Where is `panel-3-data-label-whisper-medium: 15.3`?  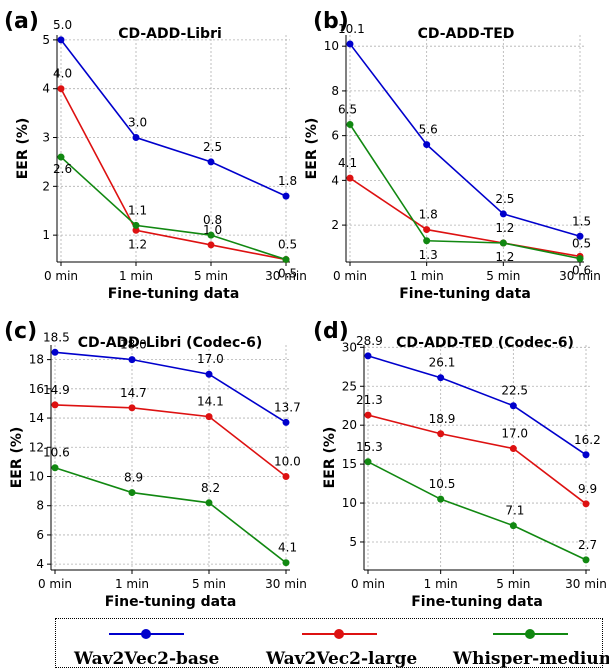 panel-3-data-label-whisper-medium: 15.3 is located at coordinates (369, 447).